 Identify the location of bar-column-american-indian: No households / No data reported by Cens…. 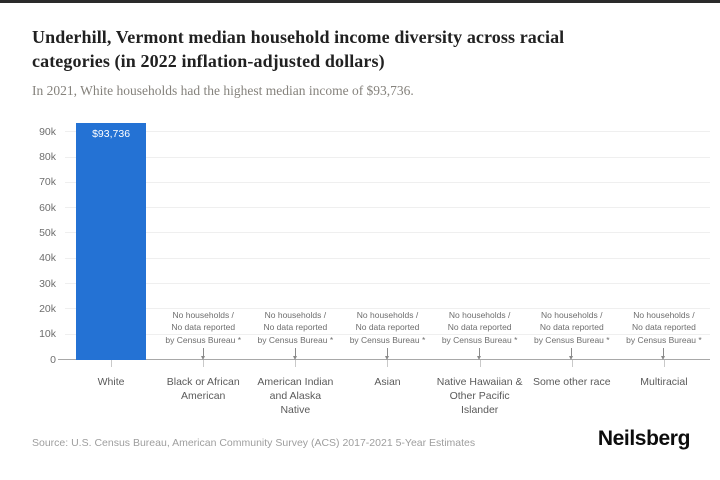
(295, 238).